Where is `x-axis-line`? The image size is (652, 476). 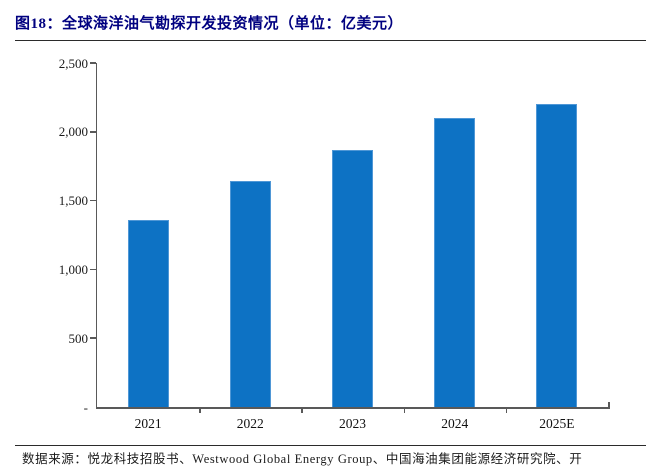
x-axis-line is located at coordinates (352, 408).